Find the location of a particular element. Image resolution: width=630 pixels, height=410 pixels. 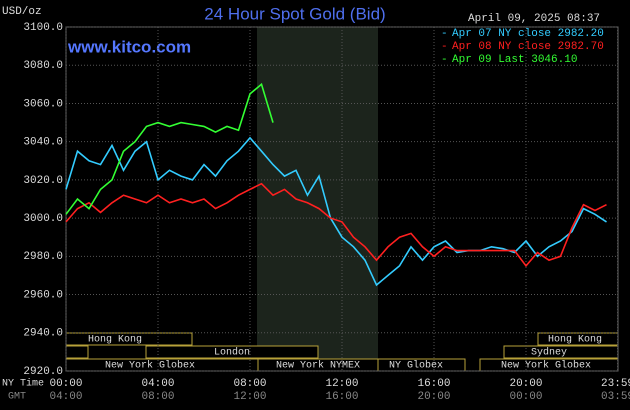

timestamp: April 09, 2025 08:37 is located at coordinates (534, 19).